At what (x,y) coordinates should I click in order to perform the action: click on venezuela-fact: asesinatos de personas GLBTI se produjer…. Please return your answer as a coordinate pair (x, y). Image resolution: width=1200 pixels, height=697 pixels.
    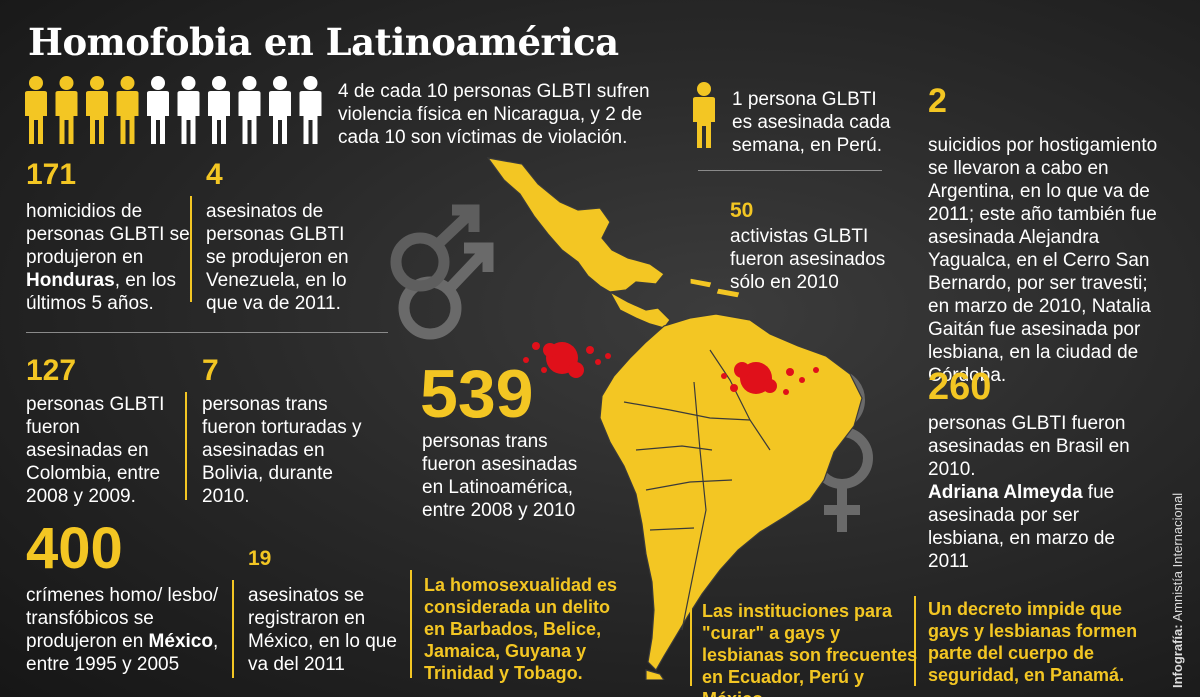
    Looking at the image, I should click on (277, 257).